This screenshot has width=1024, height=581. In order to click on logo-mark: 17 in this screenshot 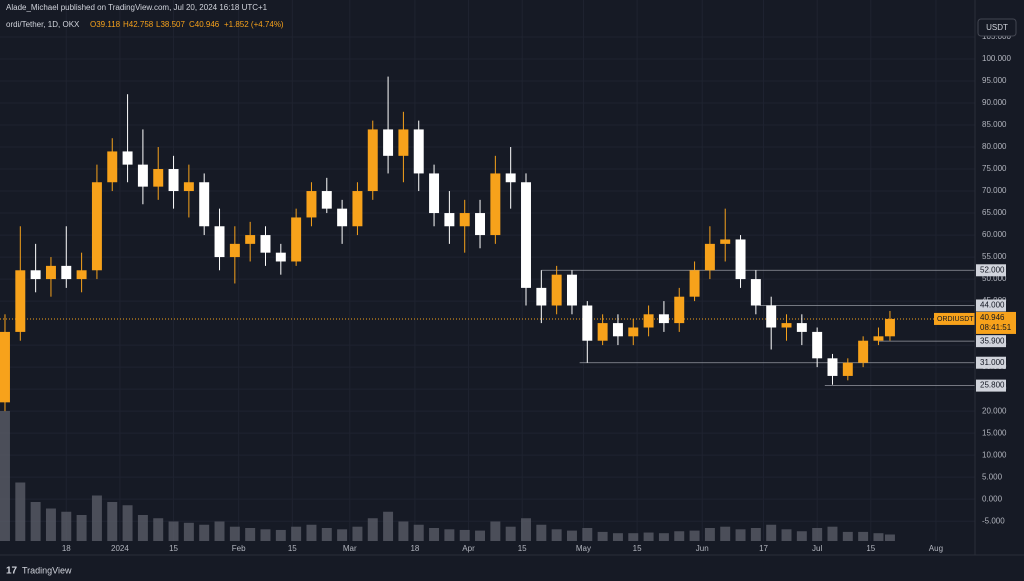, I will do `click(12, 571)`.